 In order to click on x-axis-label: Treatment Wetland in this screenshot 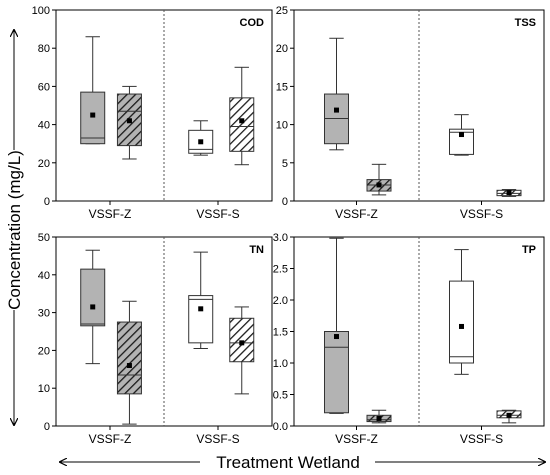, I will do `click(288, 462)`.